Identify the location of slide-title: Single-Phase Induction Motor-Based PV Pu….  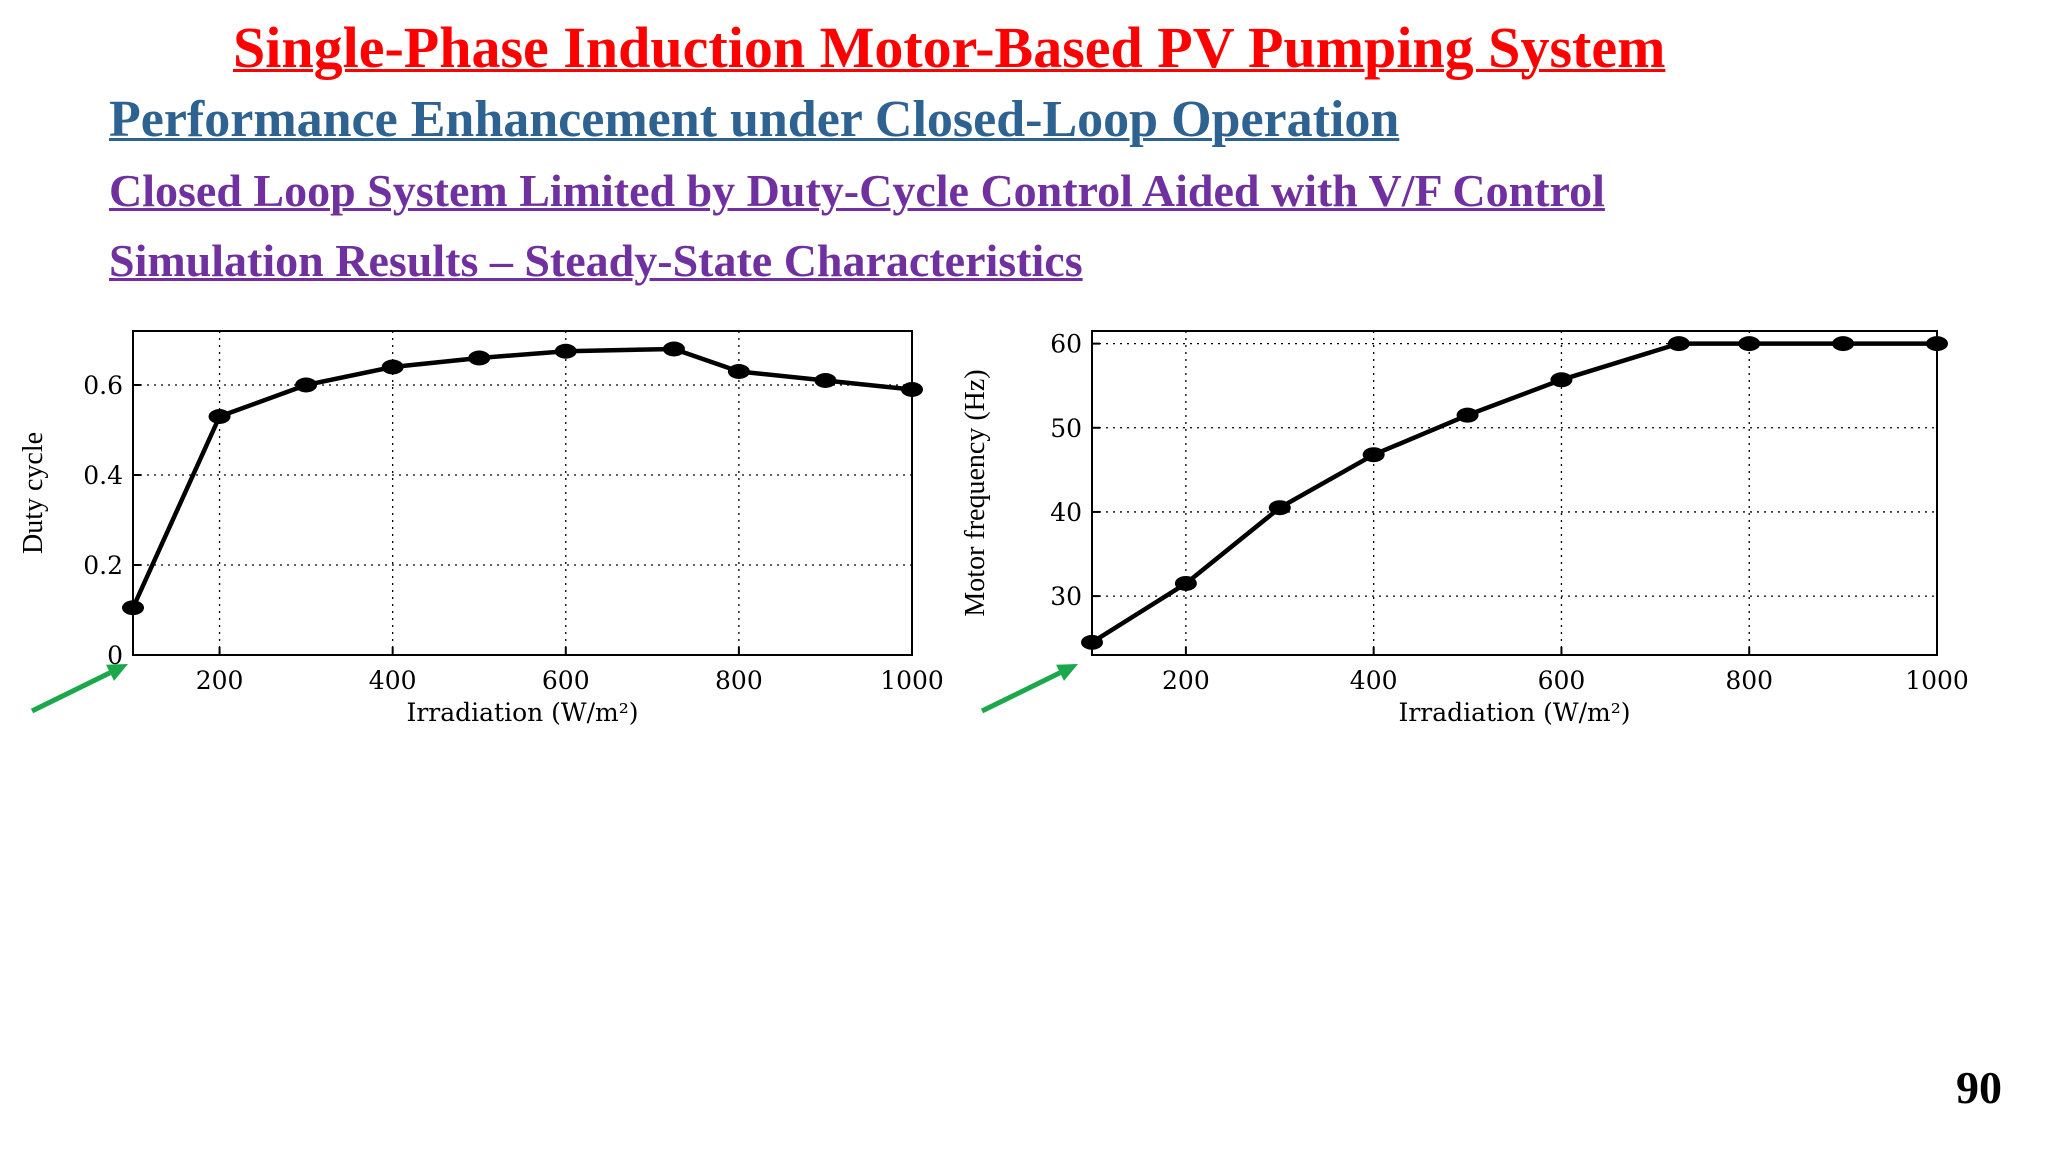
(949, 47).